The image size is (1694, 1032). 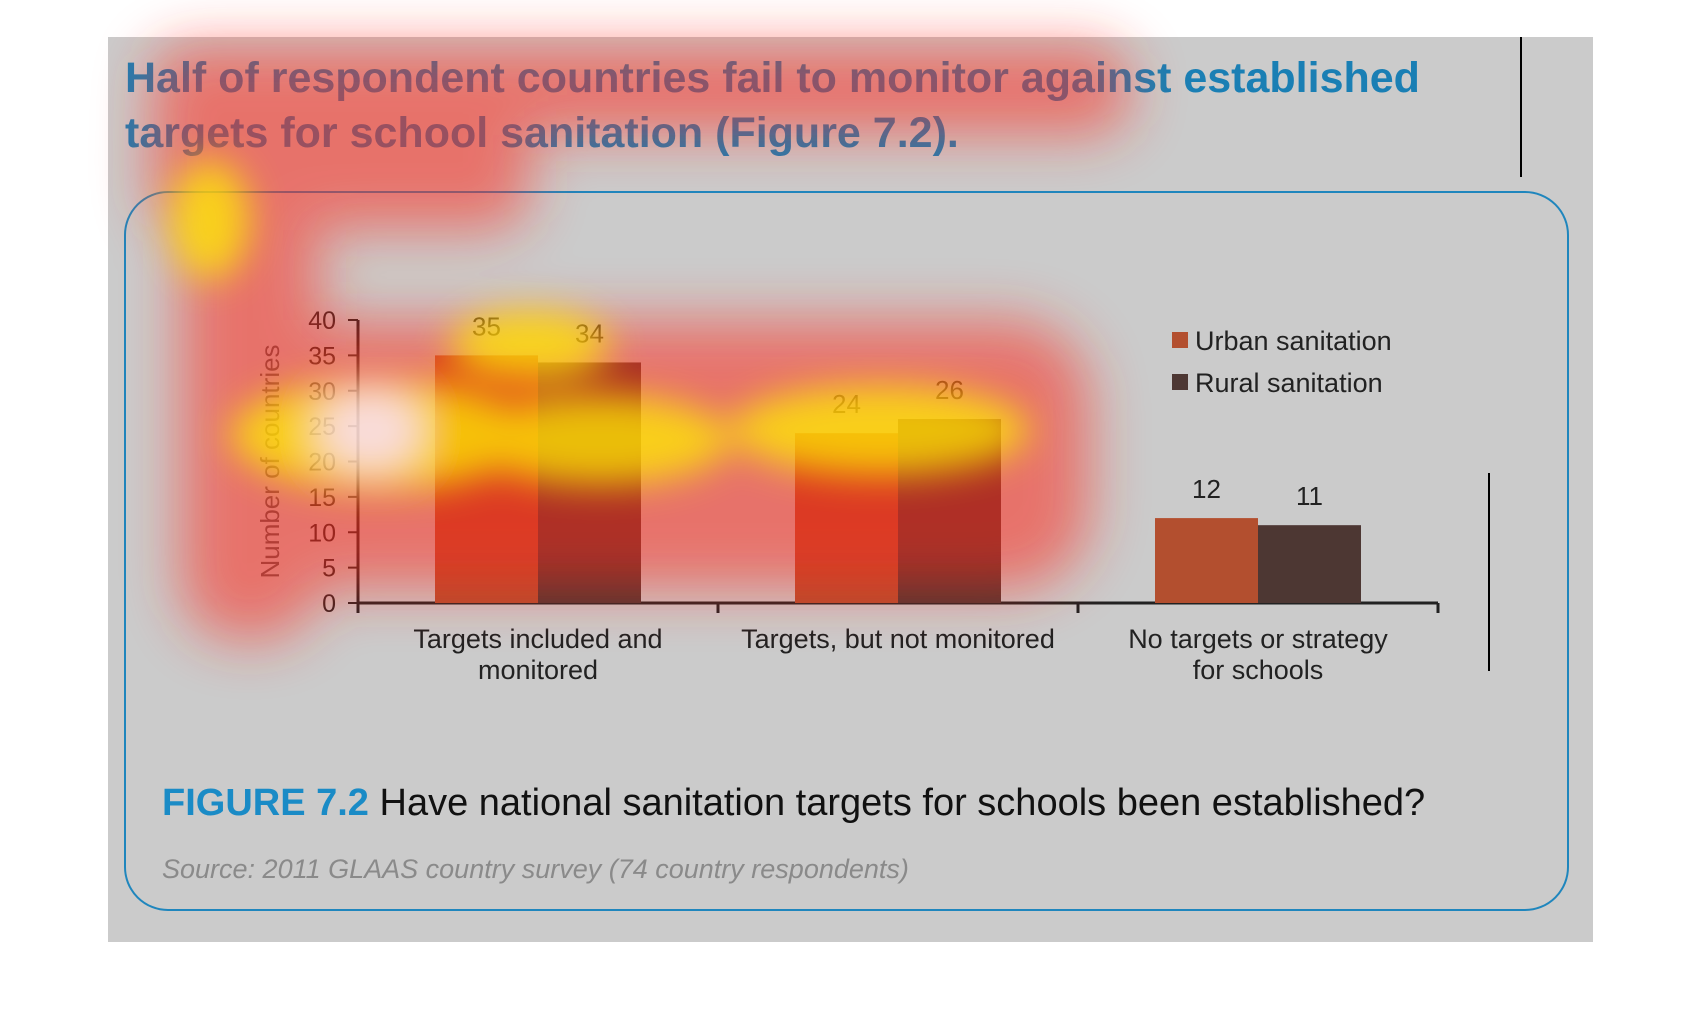 I want to click on y-tick-label: 10, so click(x=322, y=533).